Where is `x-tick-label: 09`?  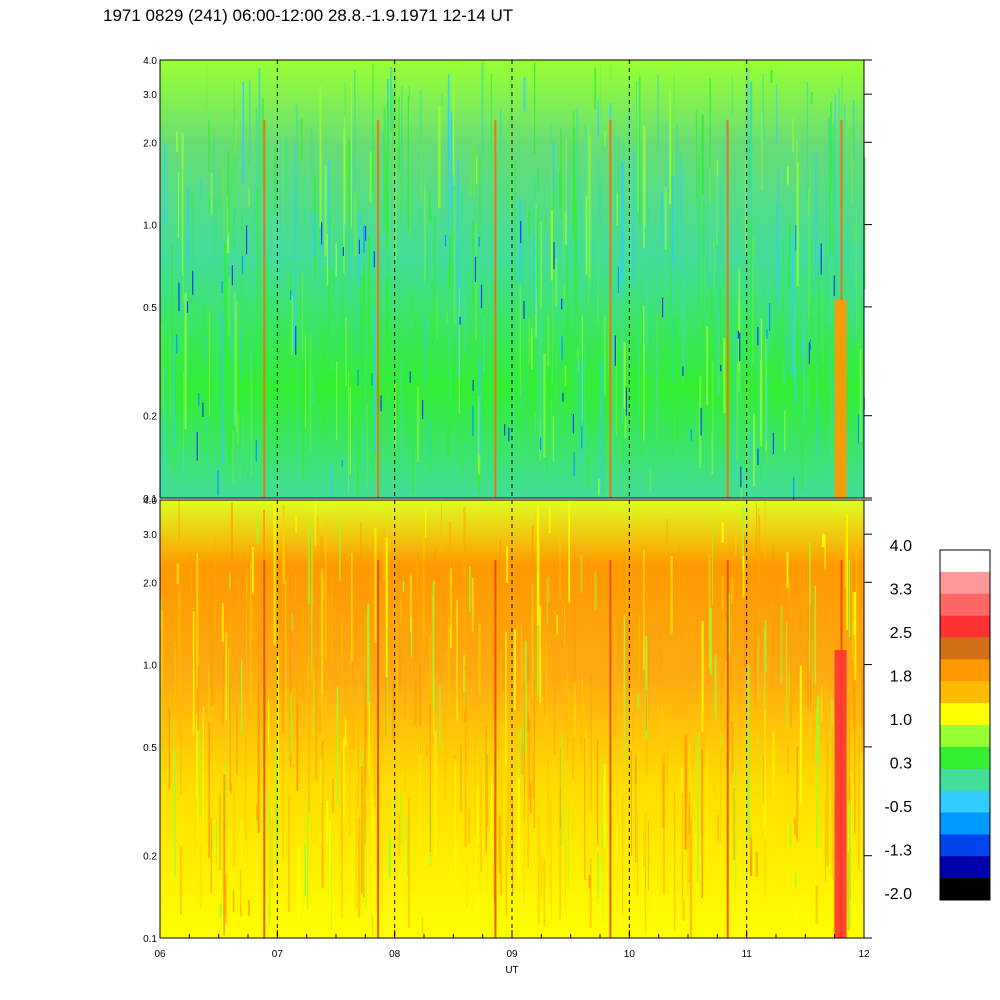
x-tick-label: 09 is located at coordinates (512, 954).